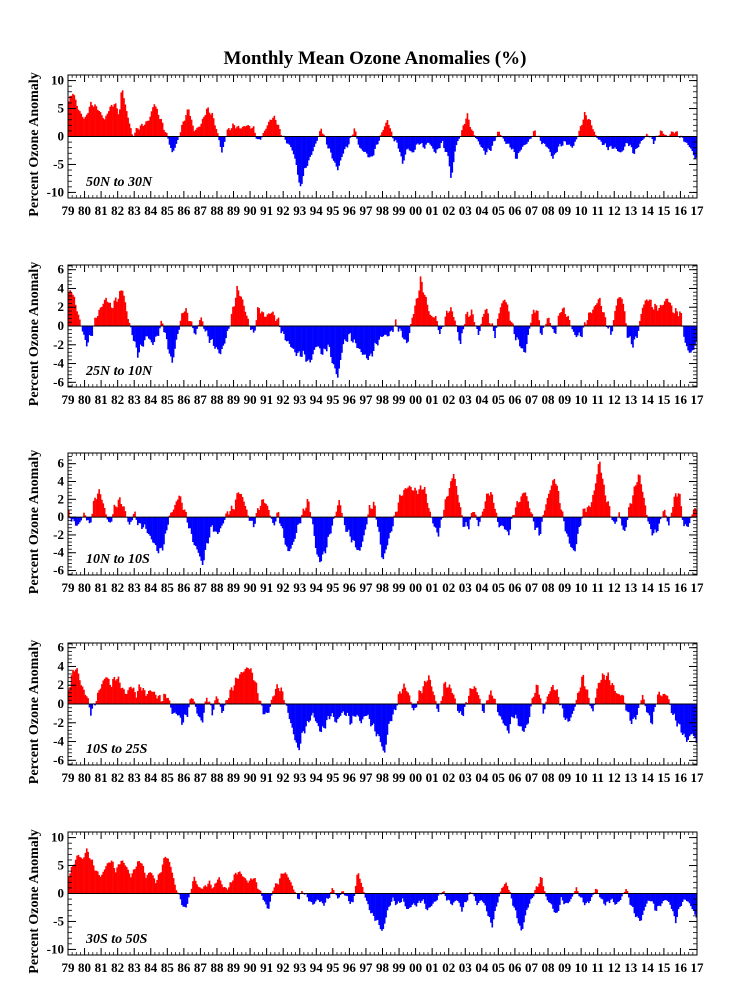  I want to click on region-label: 10S to 25S, so click(117, 749).